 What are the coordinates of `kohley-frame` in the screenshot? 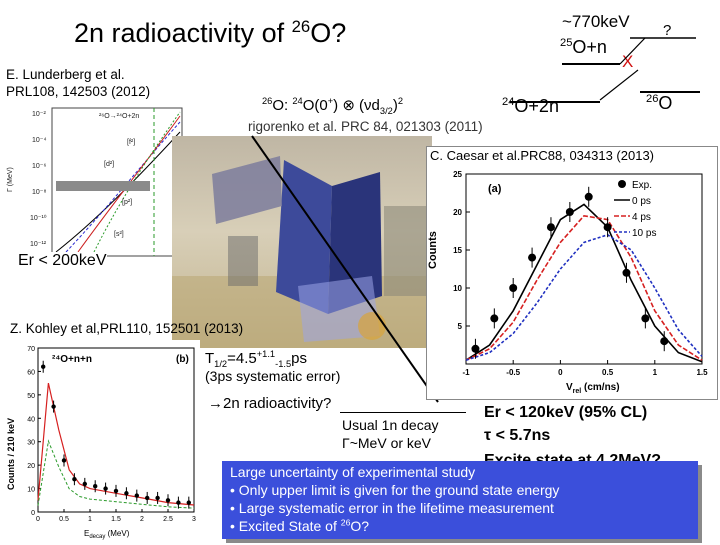 It's located at (116, 430).